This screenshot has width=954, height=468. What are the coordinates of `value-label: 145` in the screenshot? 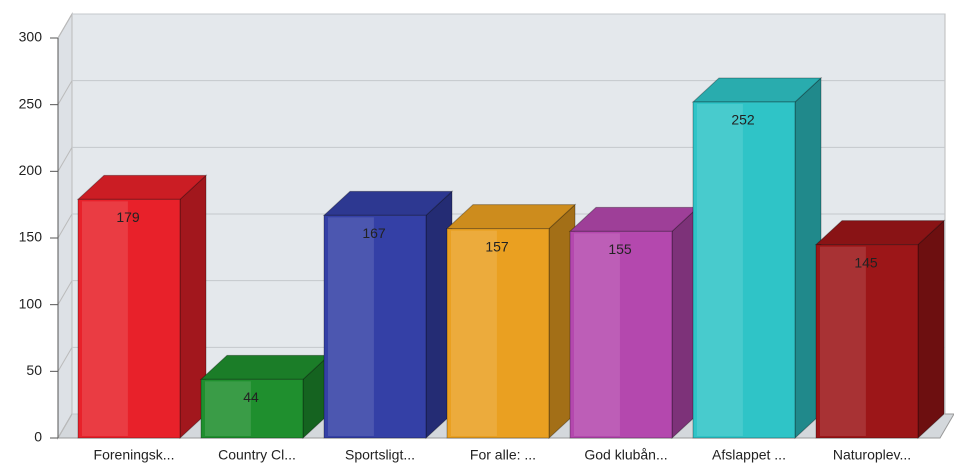 It's located at (866, 262).